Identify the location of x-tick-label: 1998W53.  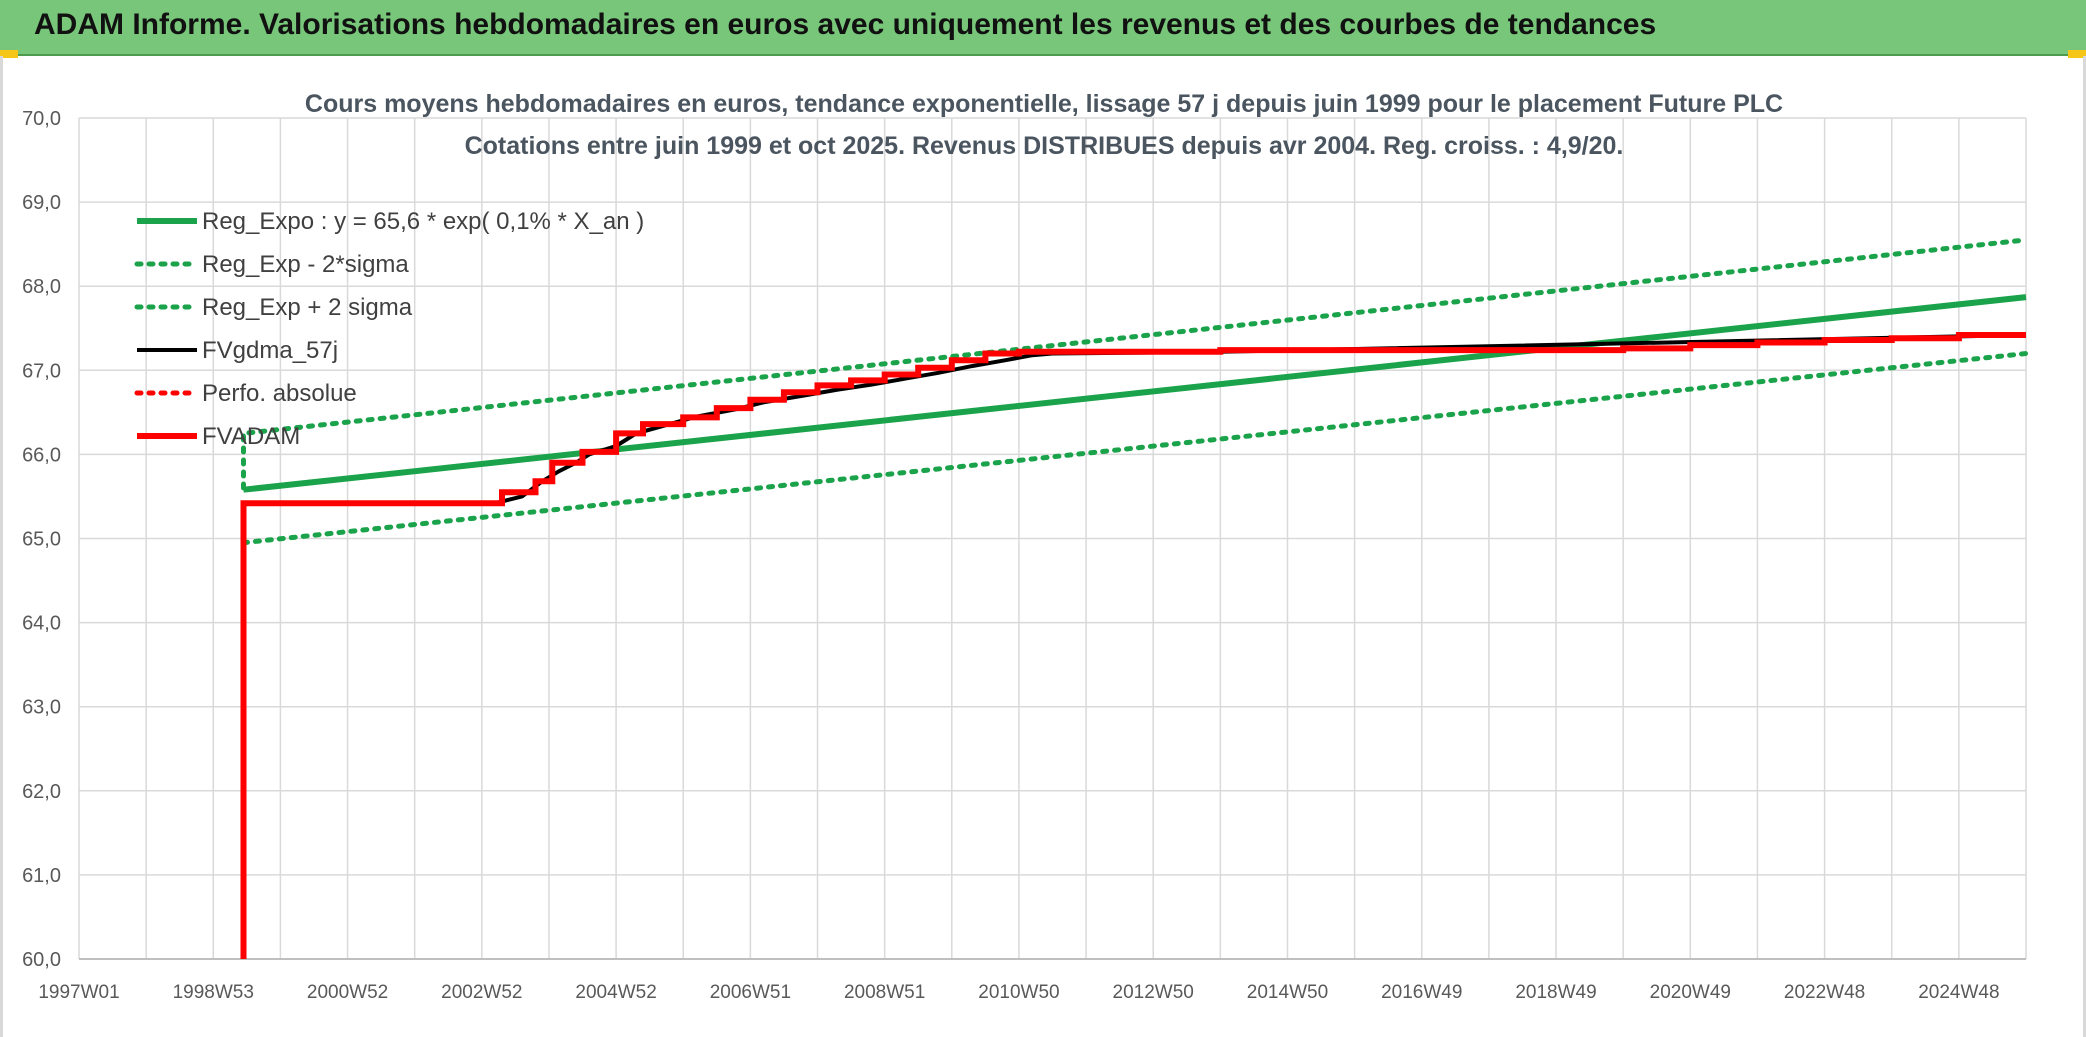
(213, 992).